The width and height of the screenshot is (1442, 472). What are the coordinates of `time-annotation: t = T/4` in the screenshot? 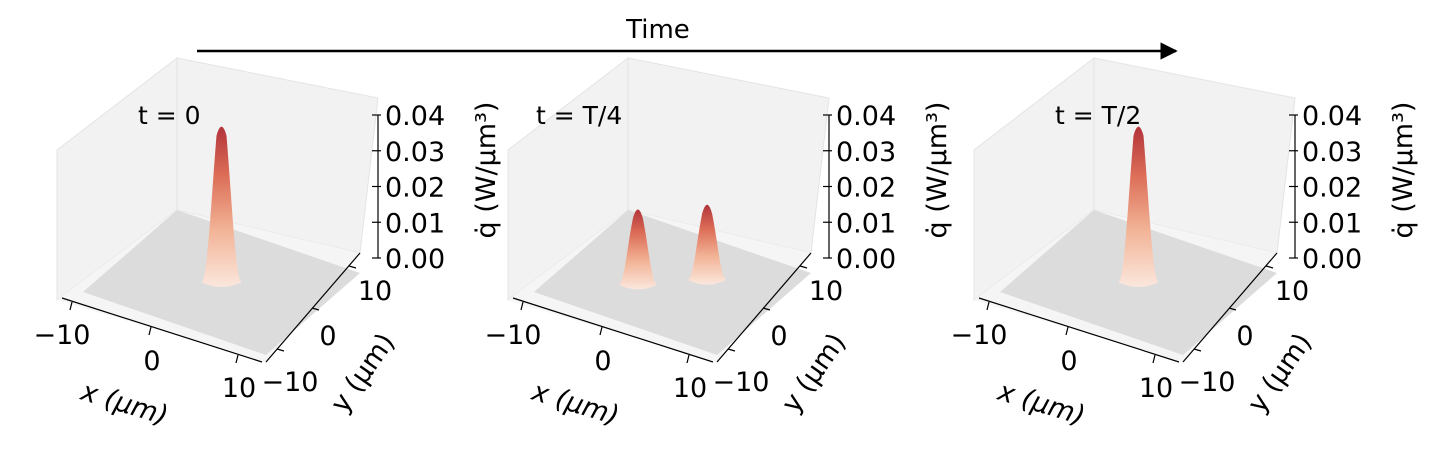 It's located at (579, 115).